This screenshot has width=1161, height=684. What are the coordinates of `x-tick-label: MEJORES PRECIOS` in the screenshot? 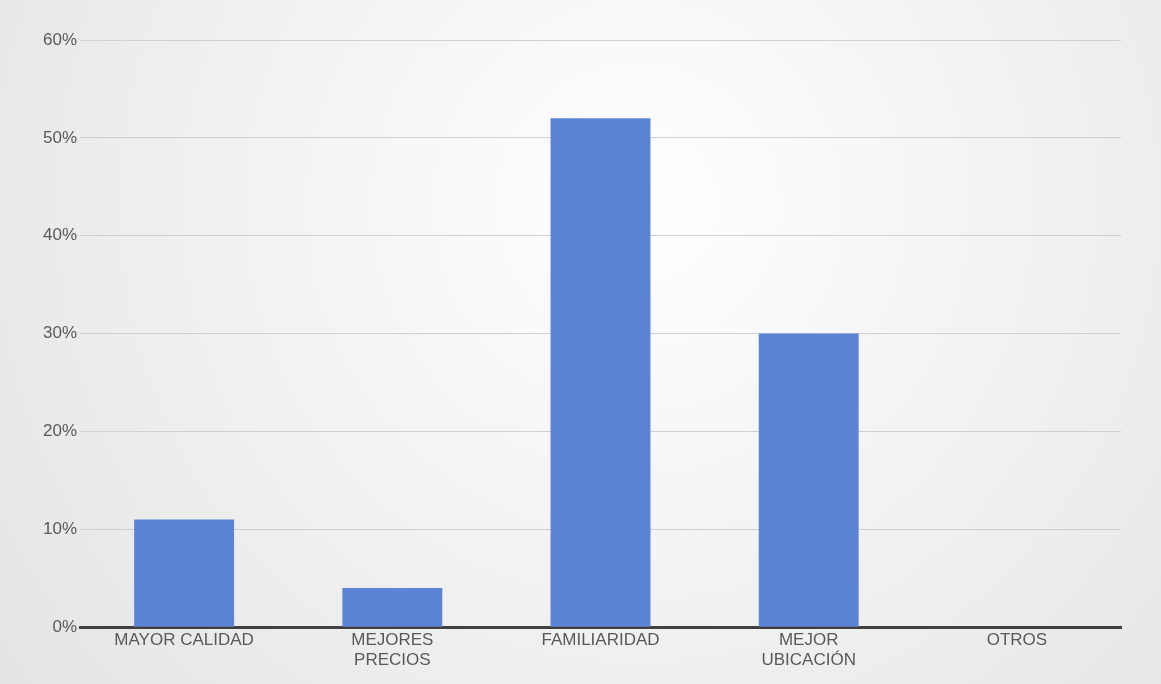 It's located at (392, 650).